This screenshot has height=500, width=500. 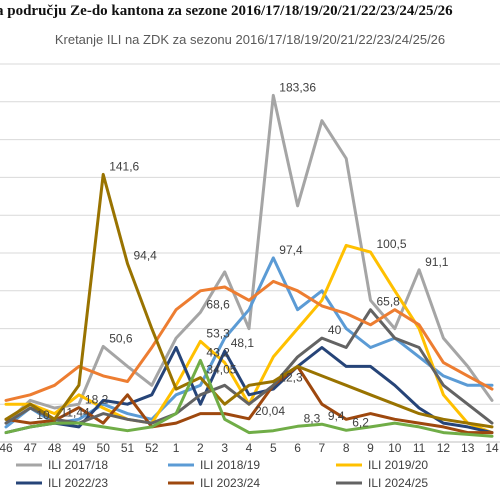 What do you see at coordinates (346, 448) in the screenshot?
I see `x-tick-label: 8` at bounding box center [346, 448].